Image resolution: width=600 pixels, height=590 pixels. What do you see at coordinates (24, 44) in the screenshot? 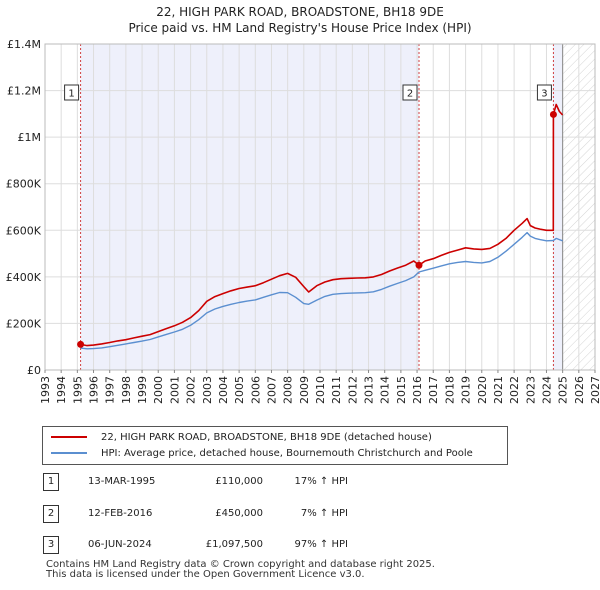
I see `y-tick-label: £1.4M` at bounding box center [24, 44].